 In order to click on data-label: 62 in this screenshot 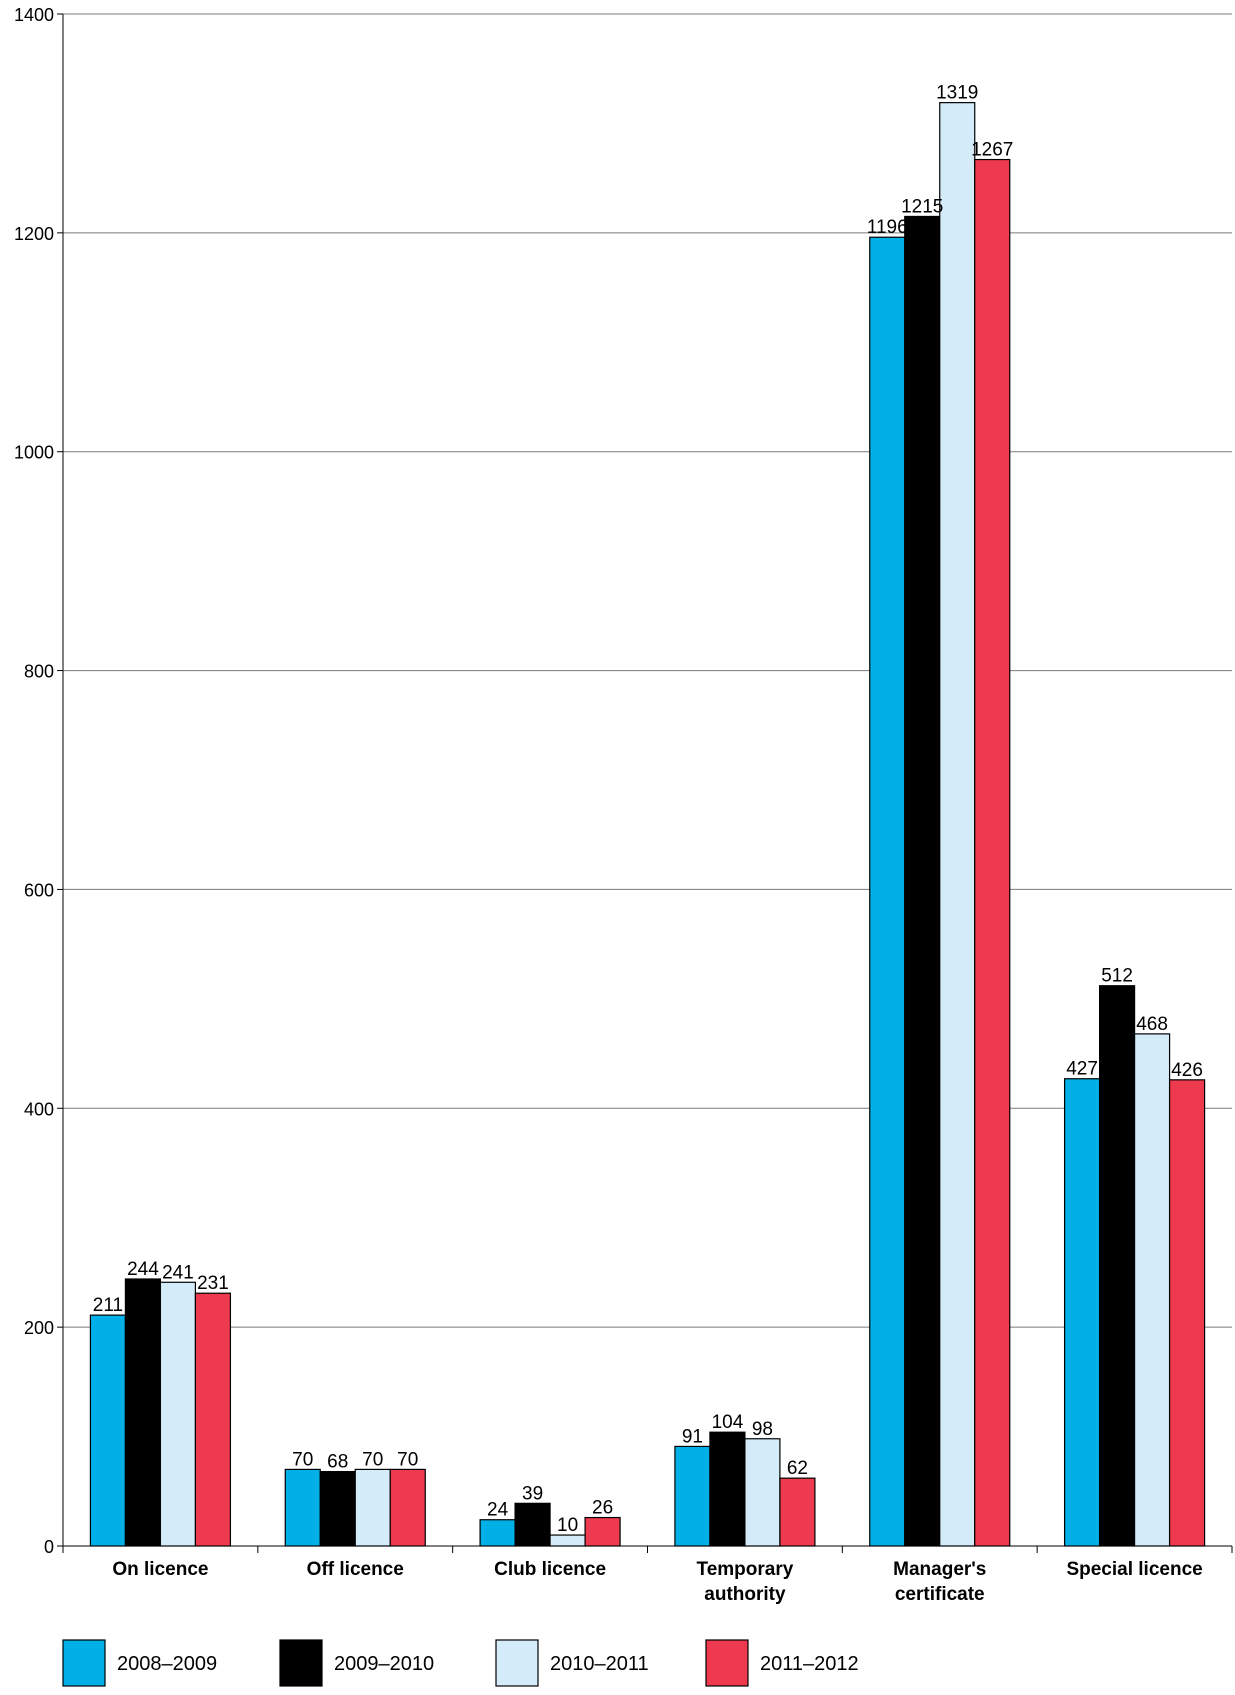, I will do `click(797, 1468)`.